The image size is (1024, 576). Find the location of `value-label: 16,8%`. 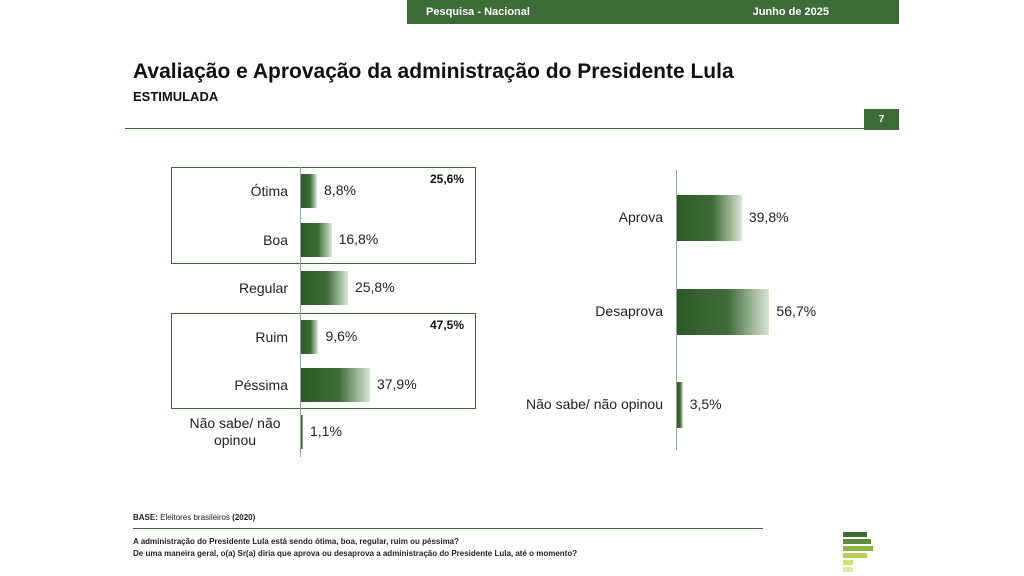

value-label: 16,8% is located at coordinates (358, 239).